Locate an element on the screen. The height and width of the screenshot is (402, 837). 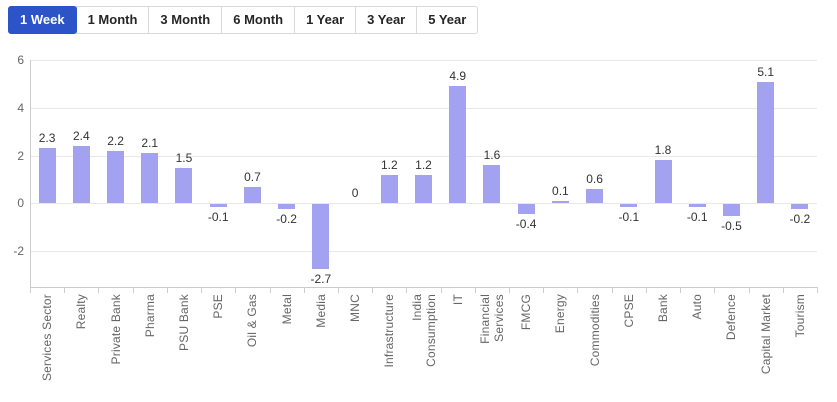
bar-value-label: 1.6 is located at coordinates (492, 155).